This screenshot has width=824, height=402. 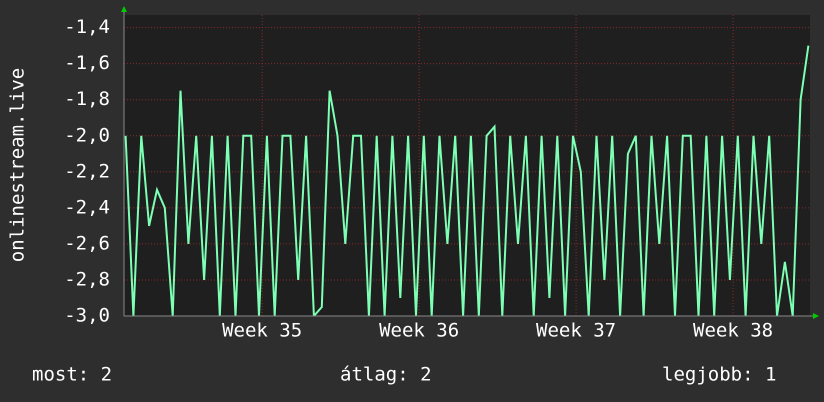 I want to click on footer-current: most: 2, so click(x=72, y=375).